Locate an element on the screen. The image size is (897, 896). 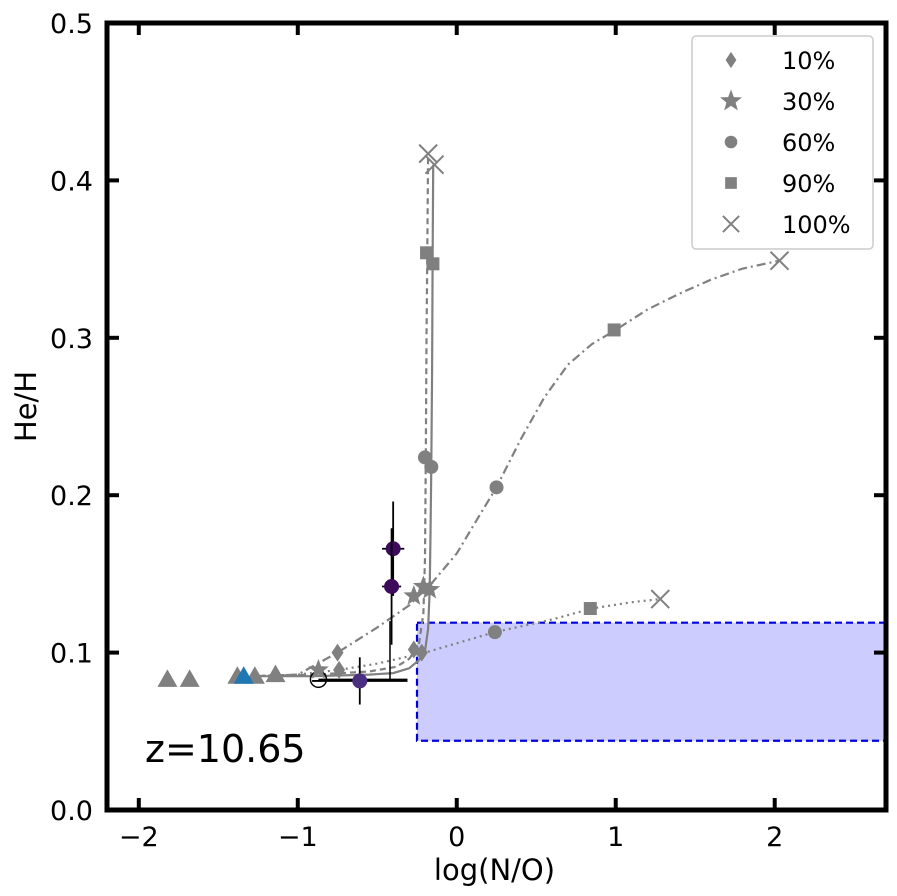
model-curve-dashed is located at coordinates (340, 415).